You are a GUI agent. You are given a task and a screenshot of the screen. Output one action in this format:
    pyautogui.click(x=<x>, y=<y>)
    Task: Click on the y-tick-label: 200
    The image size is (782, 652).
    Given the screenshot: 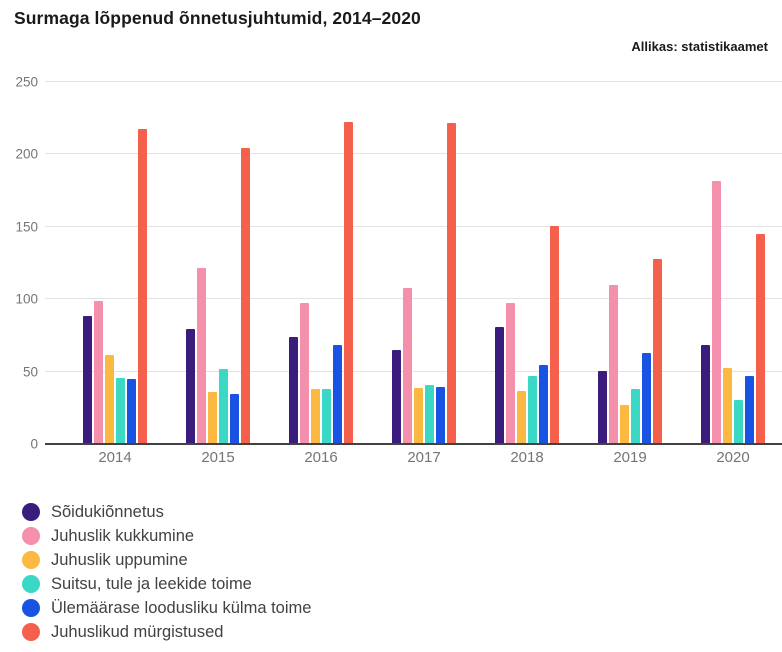 What is the action you would take?
    pyautogui.click(x=26, y=154)
    